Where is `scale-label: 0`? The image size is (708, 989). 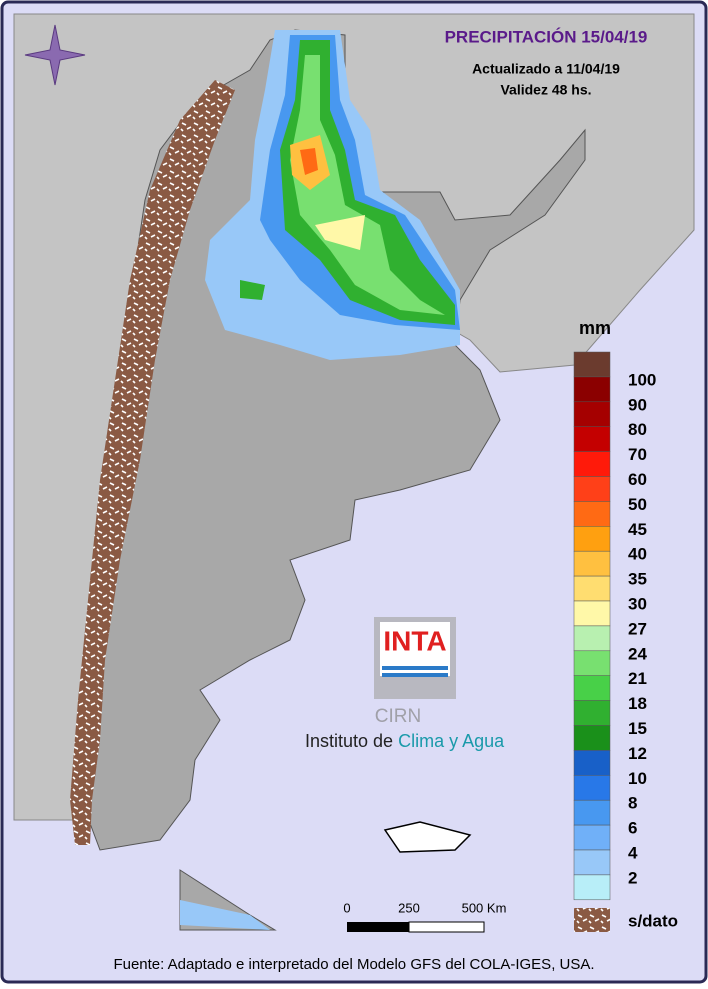 scale-label: 0 is located at coordinates (346, 907).